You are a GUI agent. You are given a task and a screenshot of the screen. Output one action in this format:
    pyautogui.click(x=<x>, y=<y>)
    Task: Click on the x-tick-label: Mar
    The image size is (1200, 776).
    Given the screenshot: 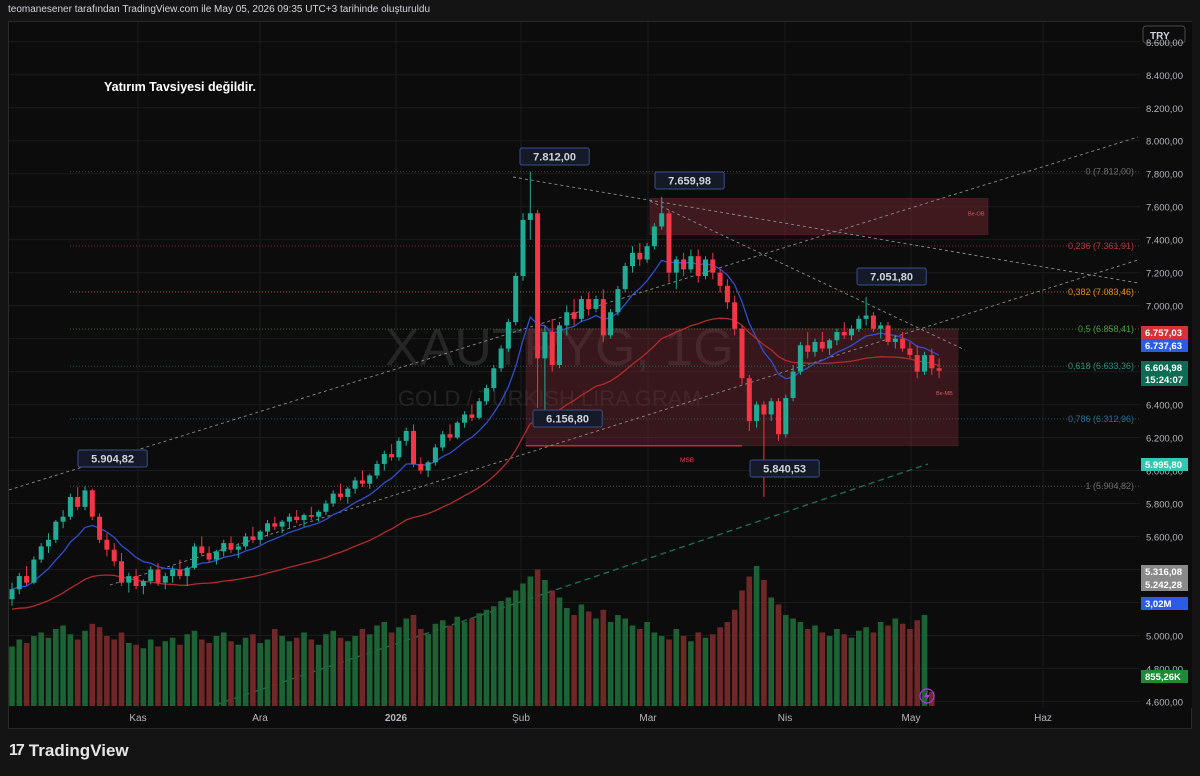 What is the action you would take?
    pyautogui.click(x=648, y=718)
    